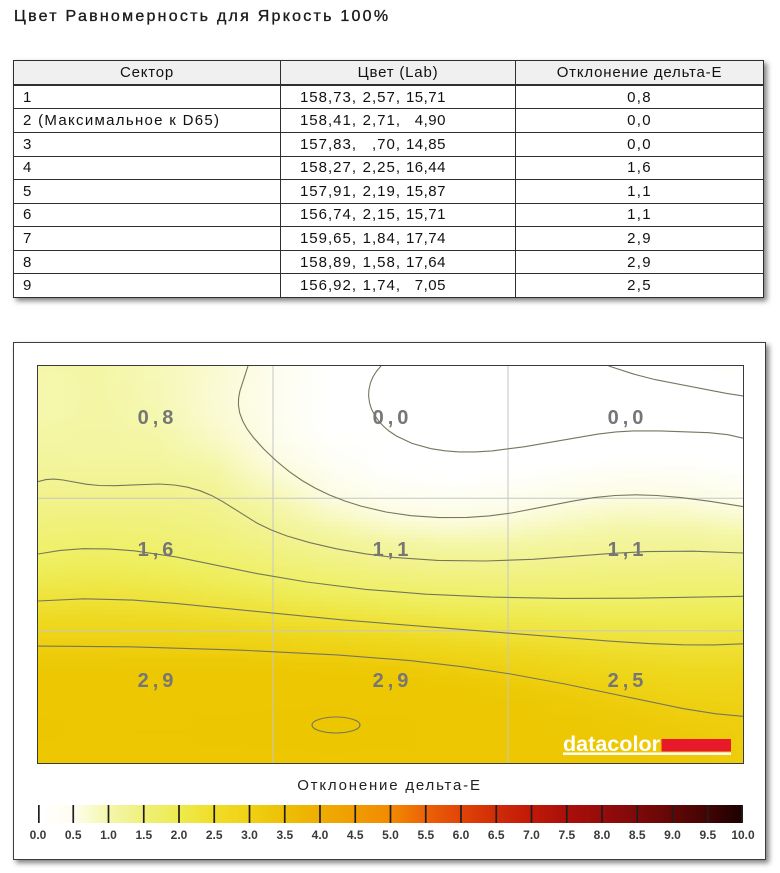 This screenshot has height=873, width=780. Describe the element at coordinates (158, 550) in the screenshot. I see `svg-text: 1,6` at that location.